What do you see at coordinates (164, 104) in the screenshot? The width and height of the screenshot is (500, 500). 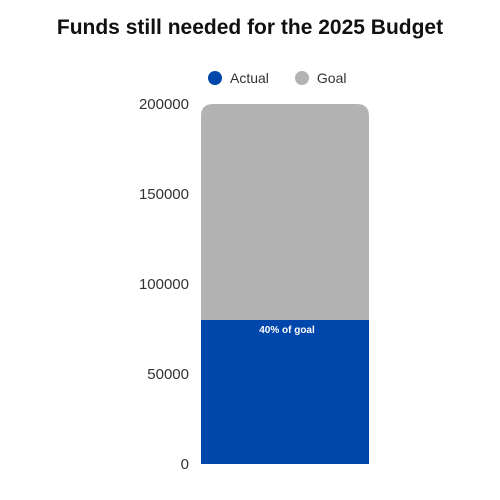 I see `y-tick-label: 200000` at bounding box center [164, 104].